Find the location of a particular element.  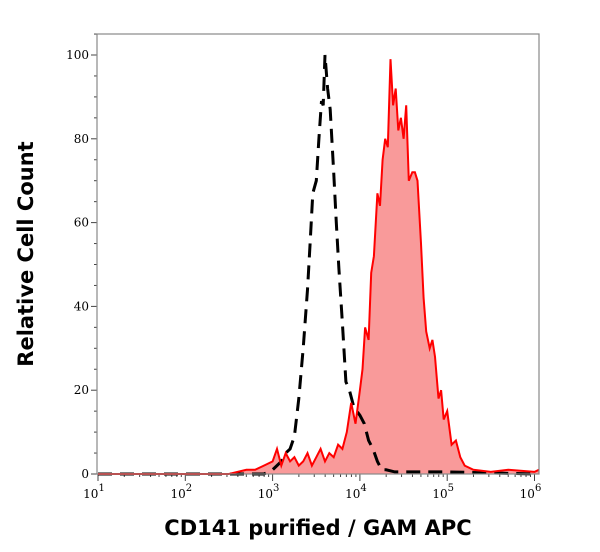

x-tick-label: 10⁶ is located at coordinates (531, 492).